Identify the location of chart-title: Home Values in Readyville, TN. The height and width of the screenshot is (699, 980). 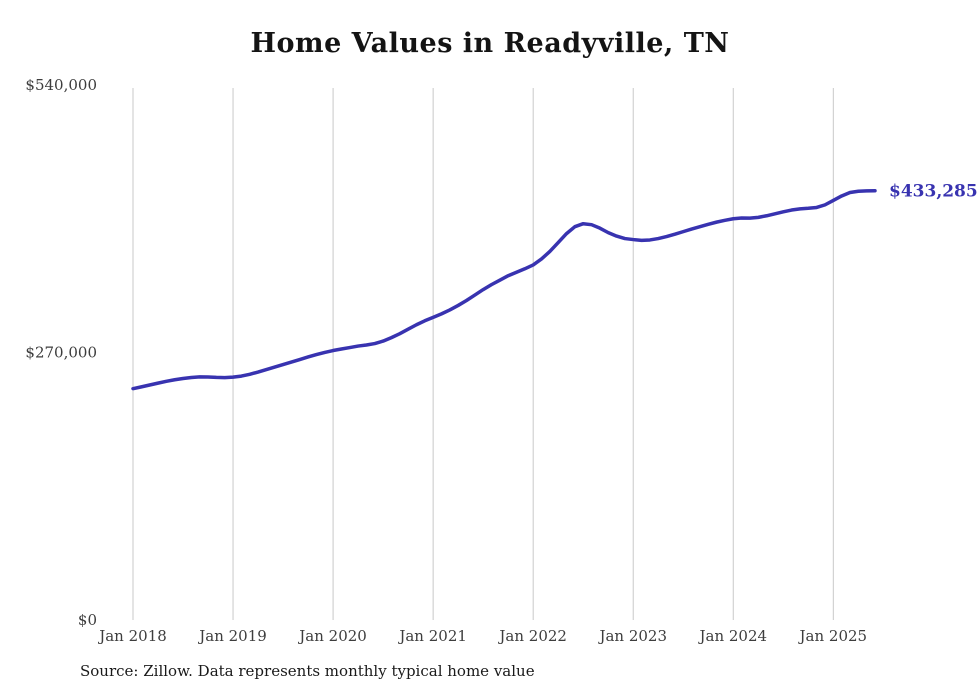
(490, 43).